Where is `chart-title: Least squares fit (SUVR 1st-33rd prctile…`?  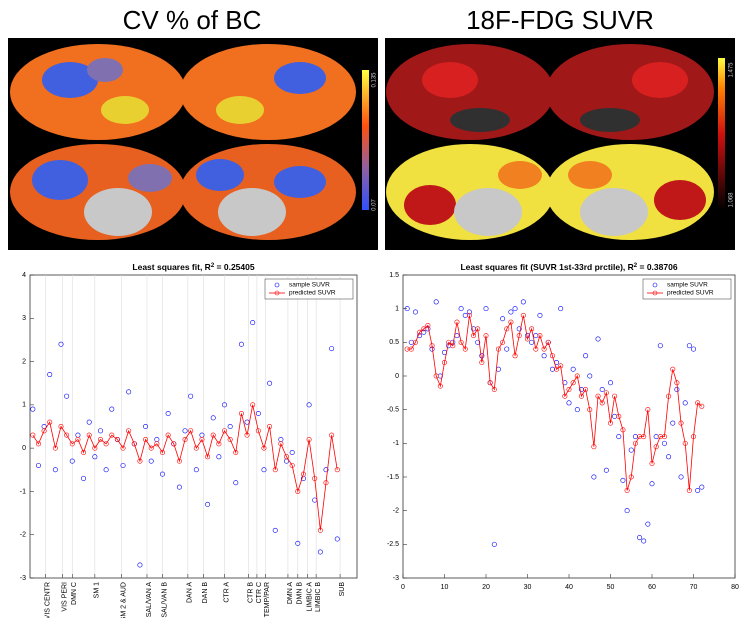 chart-title: Least squares fit (SUVR 1st-33rd prctile… is located at coordinates (568, 267).